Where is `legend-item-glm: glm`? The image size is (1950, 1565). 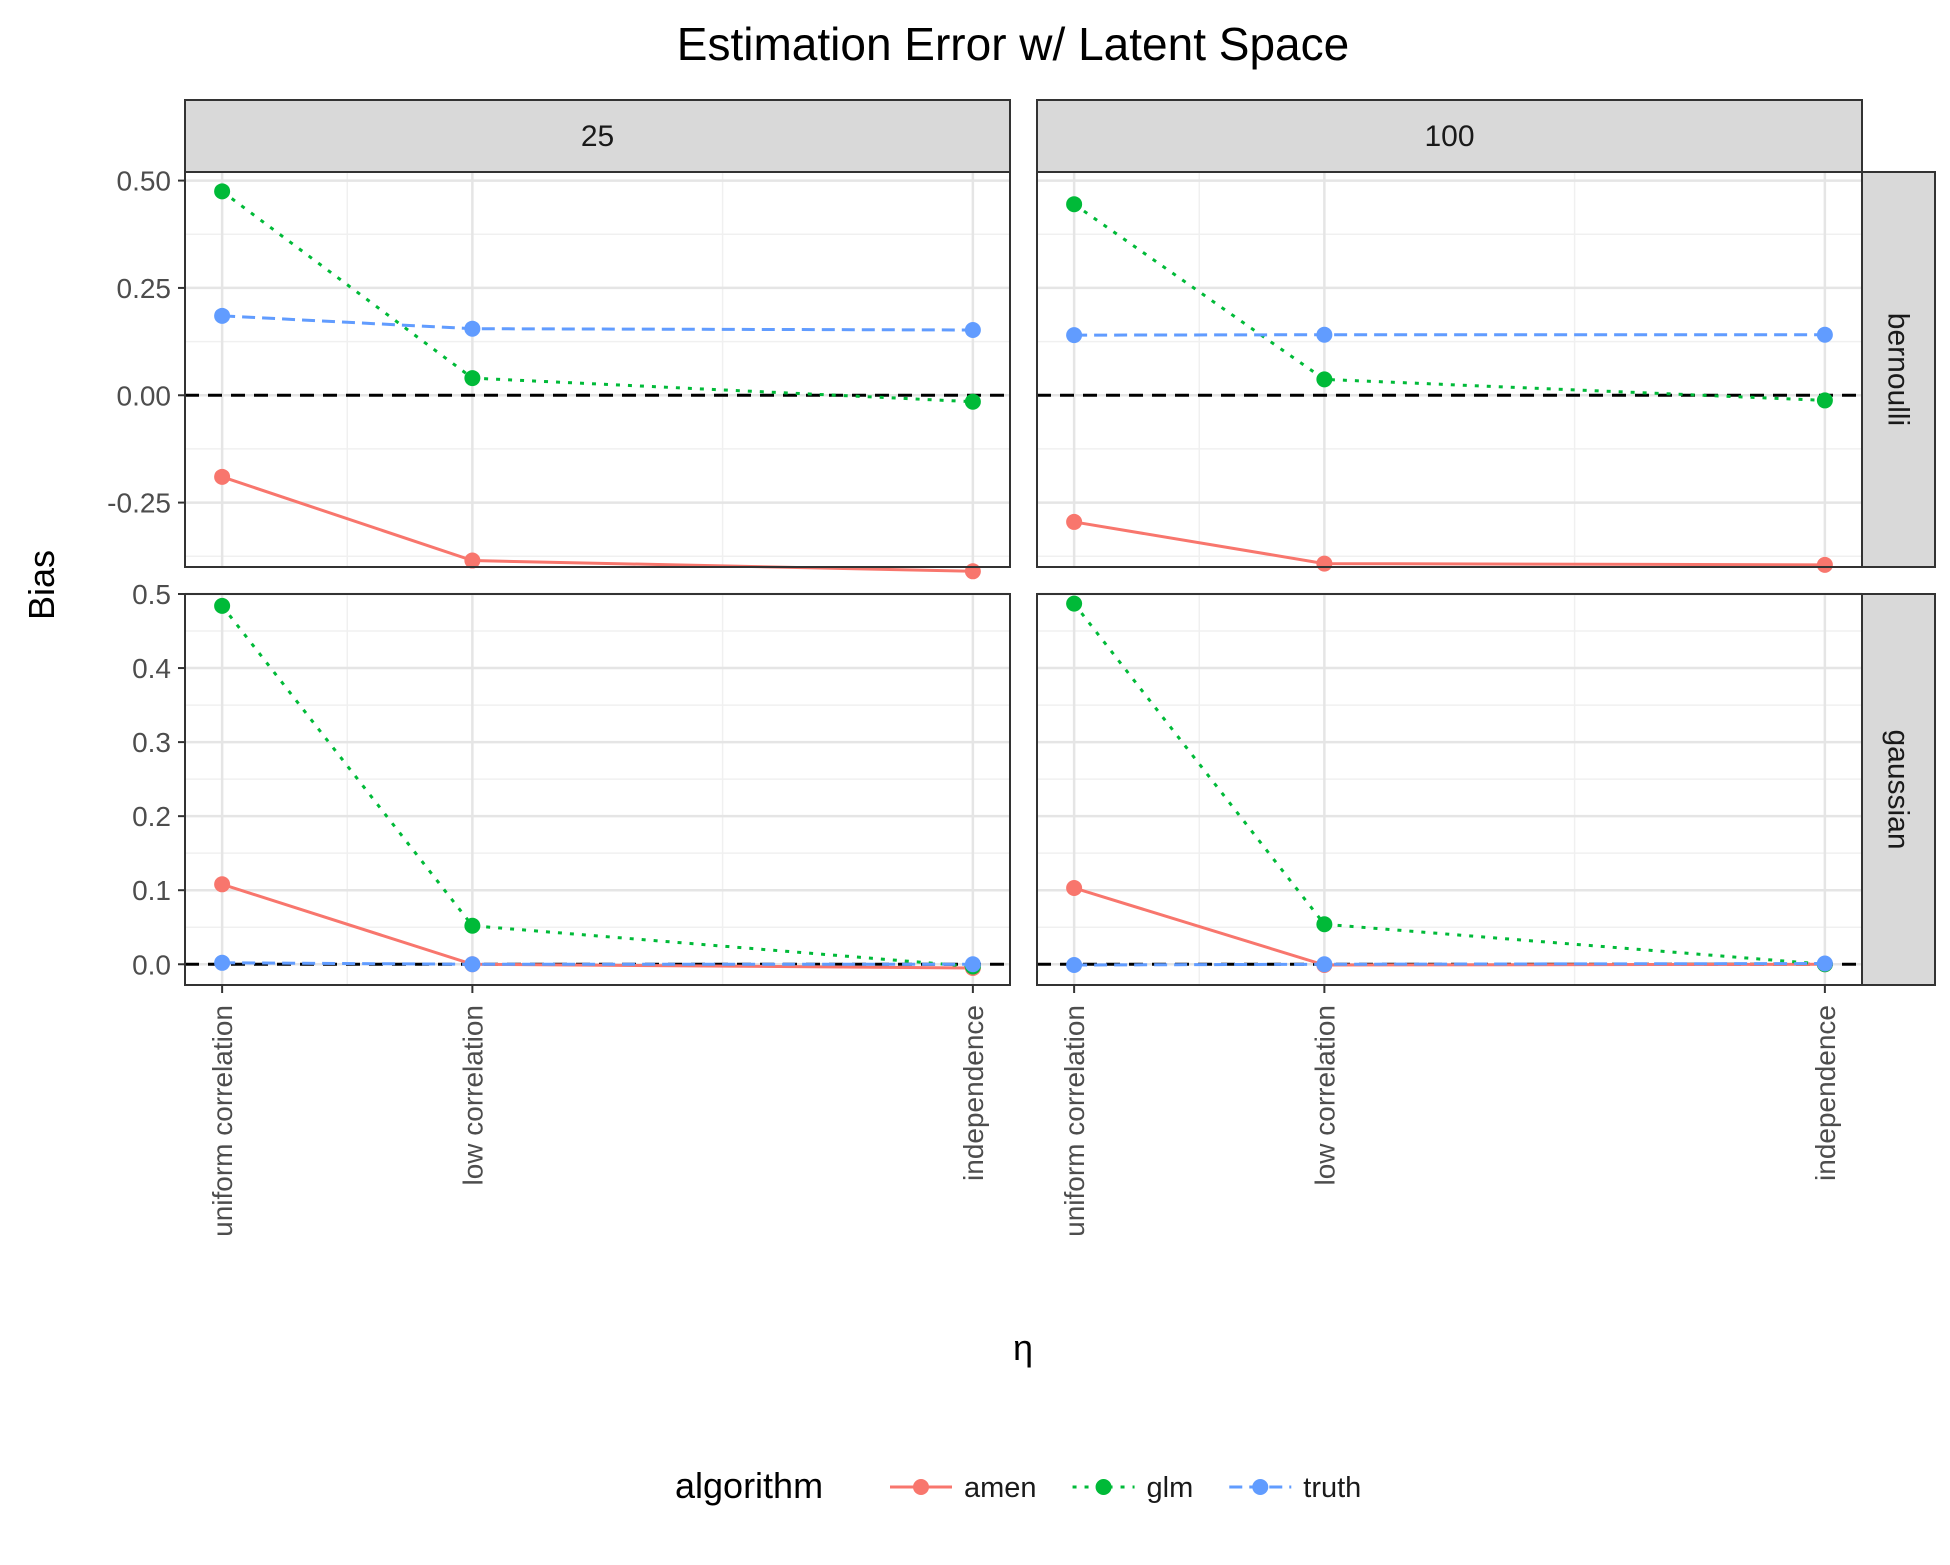
legend-item-glm: glm is located at coordinates (1133, 1488).